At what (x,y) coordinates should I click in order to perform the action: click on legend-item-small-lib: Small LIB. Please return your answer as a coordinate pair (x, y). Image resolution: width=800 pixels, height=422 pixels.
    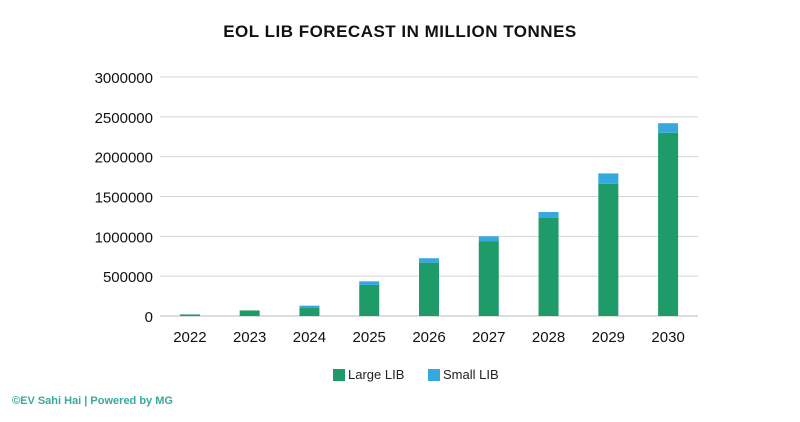
    Looking at the image, I should click on (463, 374).